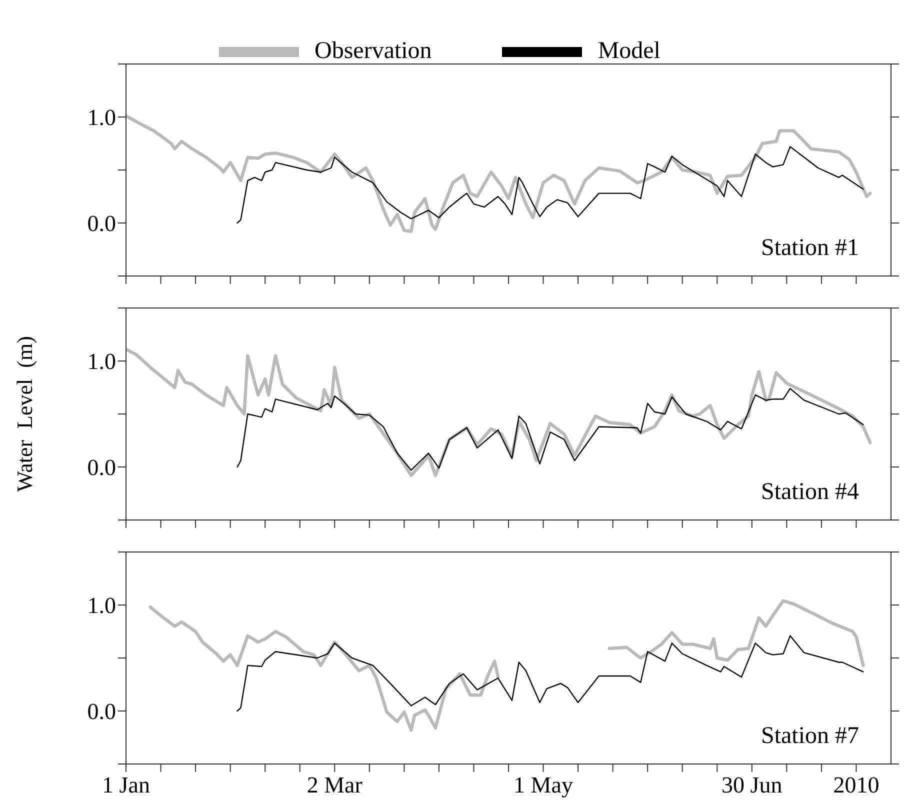 The height and width of the screenshot is (802, 911). What do you see at coordinates (809, 248) in the screenshot?
I see `annotation: Station #1` at bounding box center [809, 248].